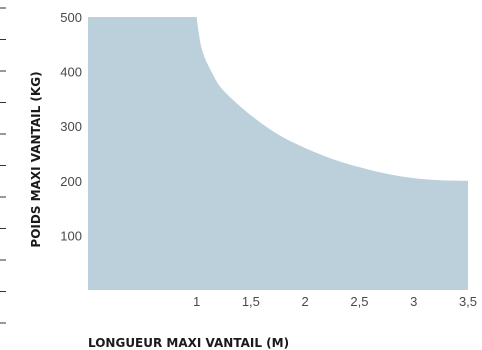 This screenshot has width=482, height=350. I want to click on x-tick-label: 1, so click(196, 301).